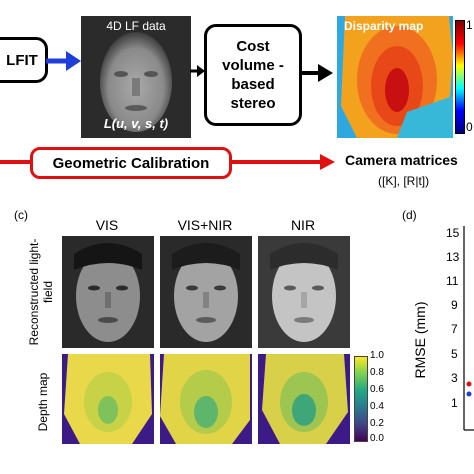 This screenshot has width=474, height=474. What do you see at coordinates (401, 160) in the screenshot?
I see `camera-matrices-title: Camera matrices` at bounding box center [401, 160].